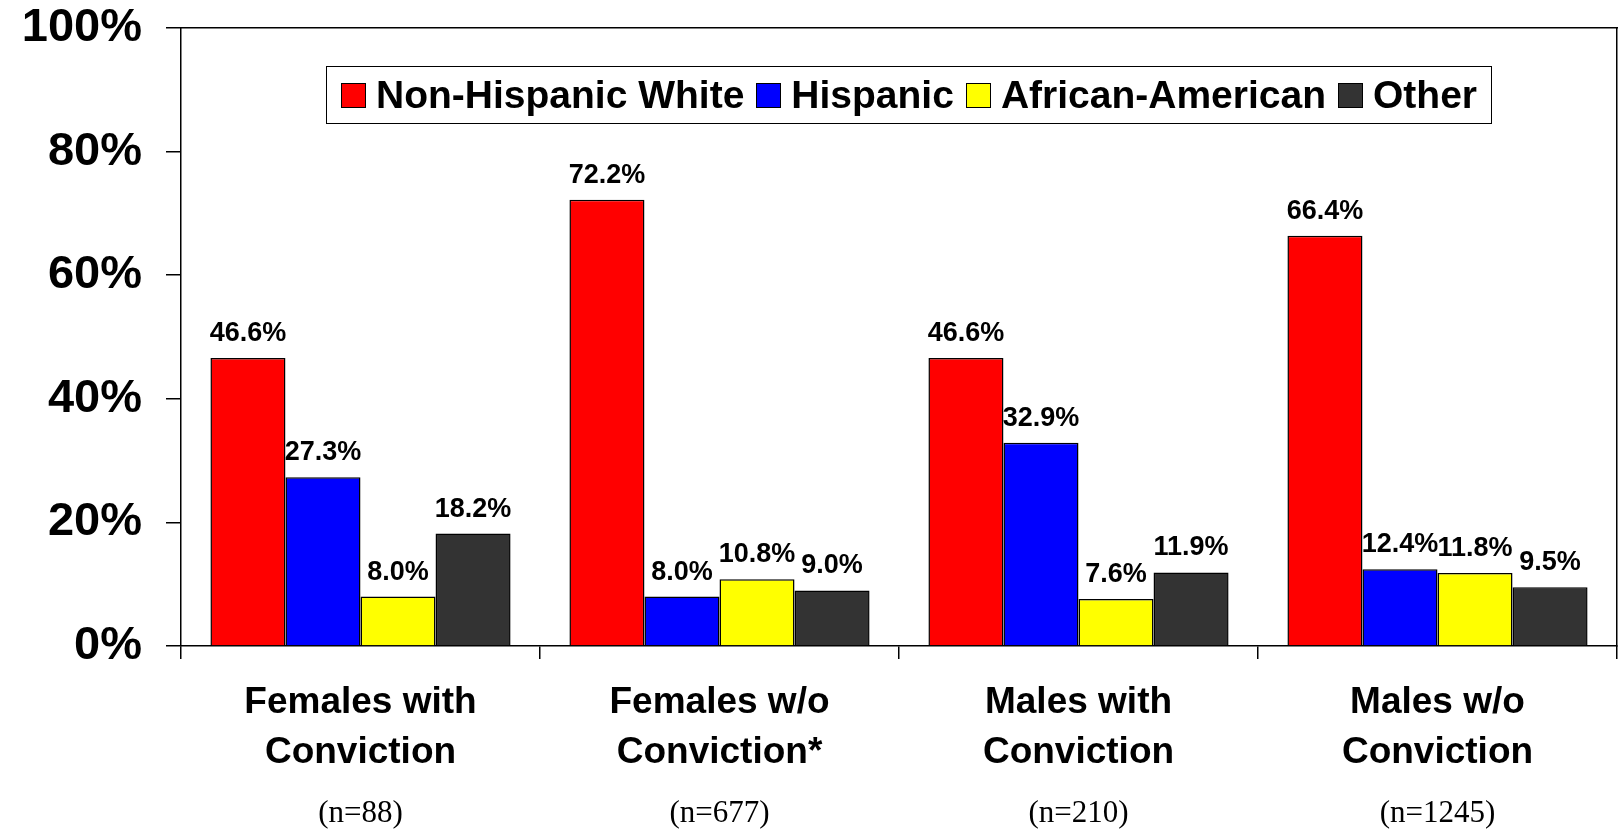 The width and height of the screenshot is (1622, 829). What do you see at coordinates (108, 642) in the screenshot?
I see `y-tick-label: 0%` at bounding box center [108, 642].